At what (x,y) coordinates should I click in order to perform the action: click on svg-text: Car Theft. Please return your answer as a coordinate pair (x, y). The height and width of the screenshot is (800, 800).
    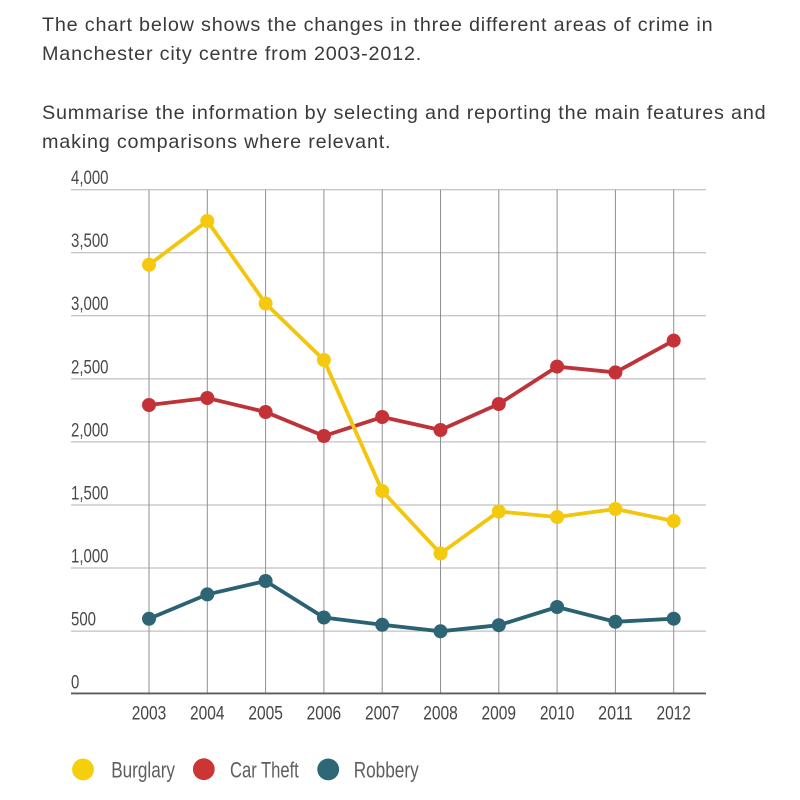
    Looking at the image, I should click on (264, 769).